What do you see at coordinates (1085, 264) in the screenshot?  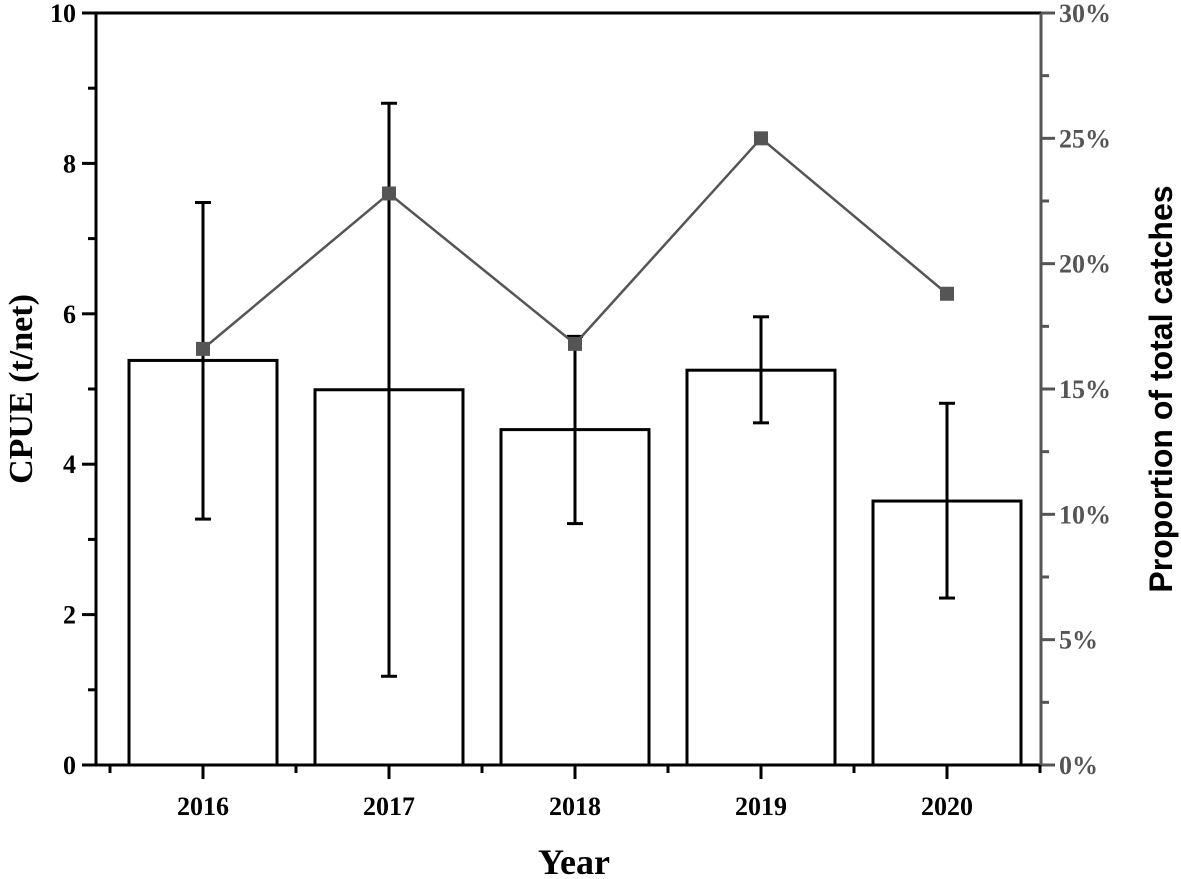 I see `right-tick-label: 20%` at bounding box center [1085, 264].